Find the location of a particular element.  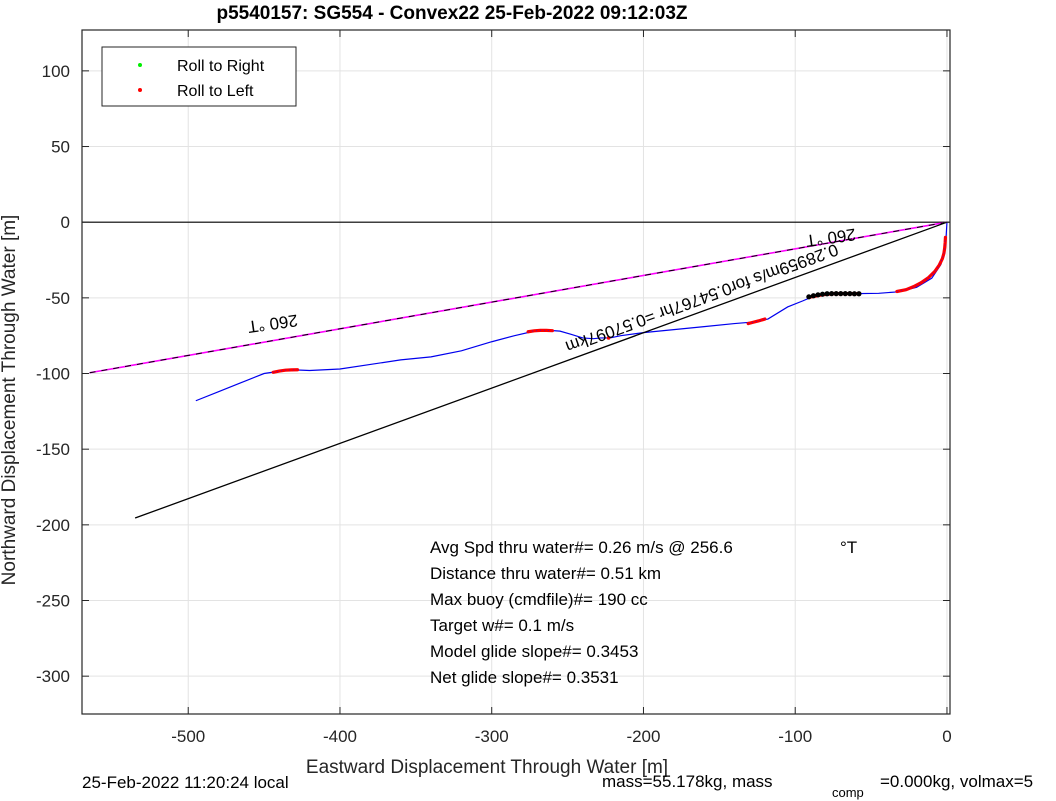

stat-model-glide-slope: Model glide slope#= 0.3453 is located at coordinates (534, 651).